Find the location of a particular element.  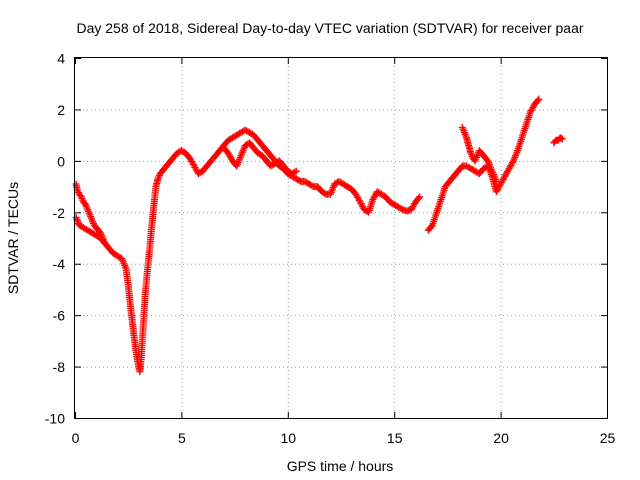

x-tick-label: 5 is located at coordinates (182, 438).